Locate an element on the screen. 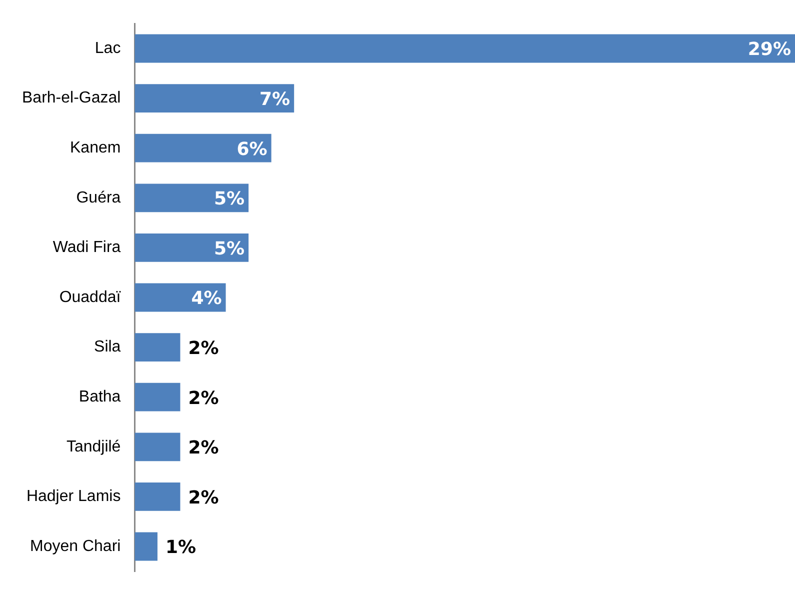  data-label: 6% is located at coordinates (252, 149).